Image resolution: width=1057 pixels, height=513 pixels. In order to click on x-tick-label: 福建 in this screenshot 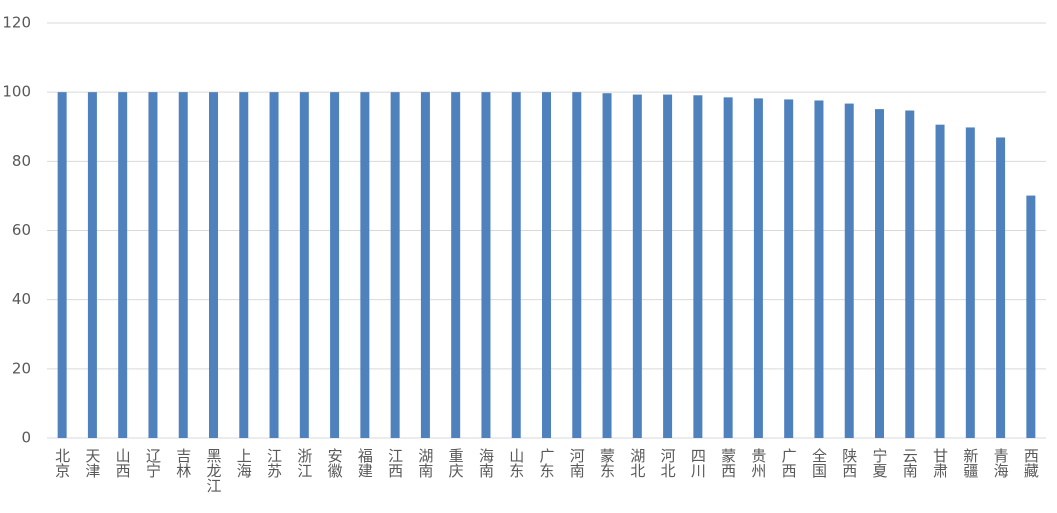, I will do `click(365, 463)`.